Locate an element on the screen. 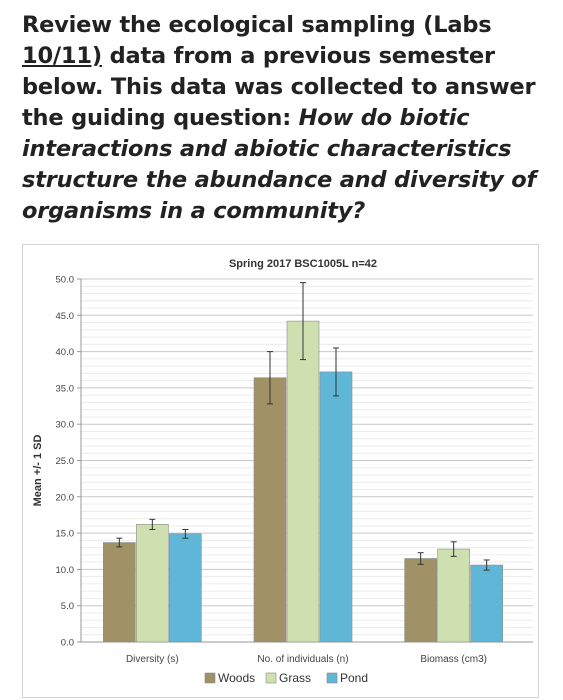 Image resolution: width=563 pixels, height=700 pixels. y-tick-label: 10.0 is located at coordinates (65, 570).